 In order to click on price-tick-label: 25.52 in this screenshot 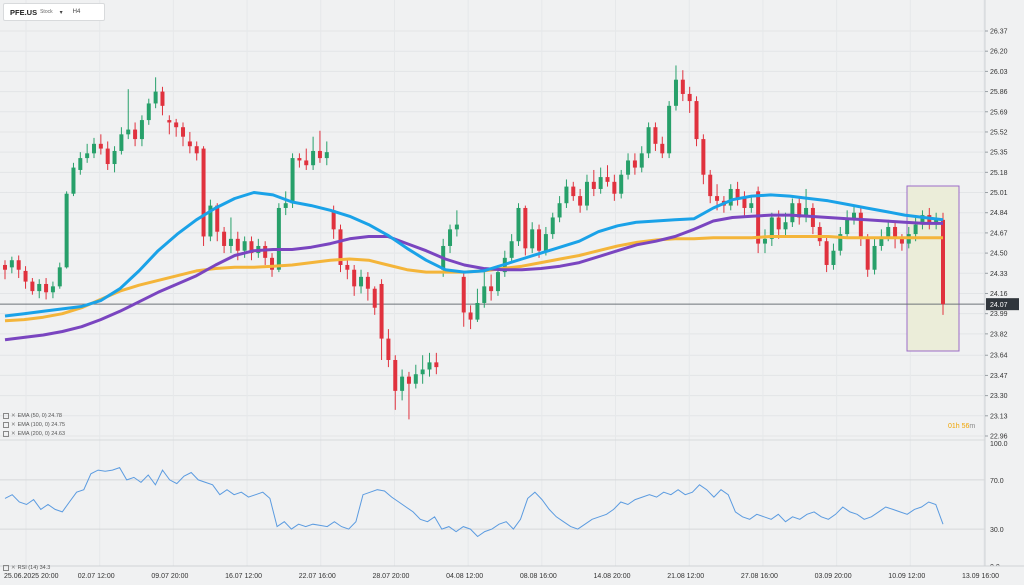, I will do `click(999, 132)`.